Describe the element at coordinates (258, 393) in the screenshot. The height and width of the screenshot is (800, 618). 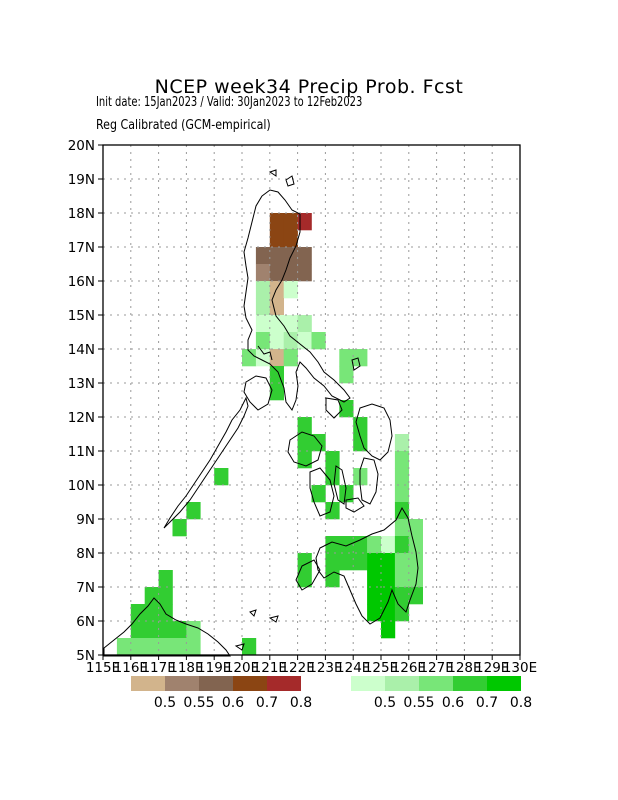
I see `coastline-mindoro` at that location.